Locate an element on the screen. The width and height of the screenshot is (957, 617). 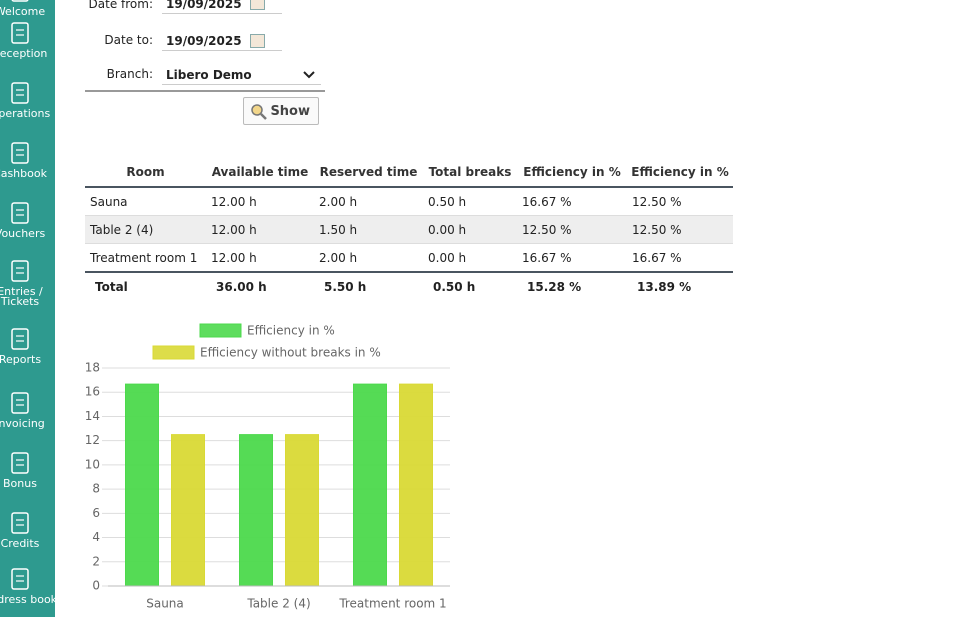
branch-select: Libero Demo is located at coordinates (241, 75).